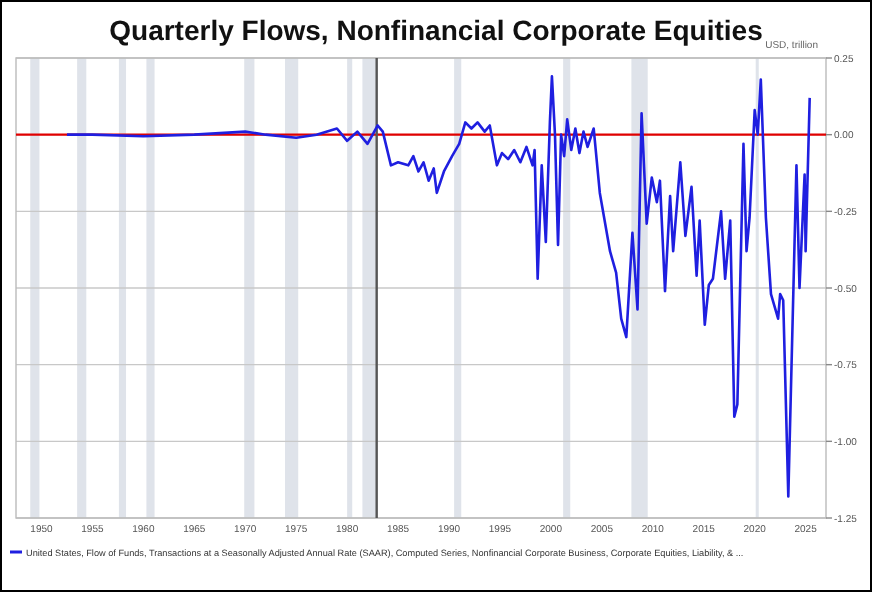  What do you see at coordinates (436, 30) in the screenshot?
I see `chart-title: Quarterly Flows, Nonfinancial Corporate Equities` at bounding box center [436, 30].